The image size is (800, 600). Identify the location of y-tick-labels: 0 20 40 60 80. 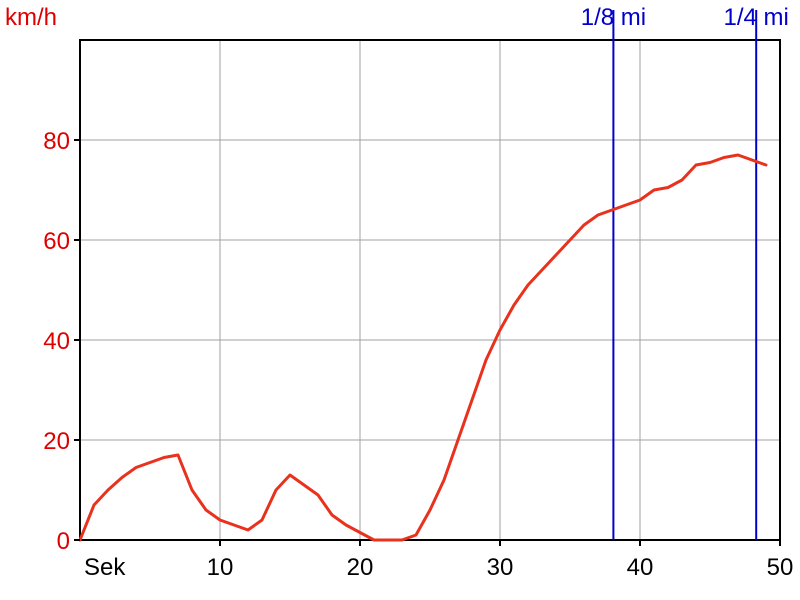
(61, 341).